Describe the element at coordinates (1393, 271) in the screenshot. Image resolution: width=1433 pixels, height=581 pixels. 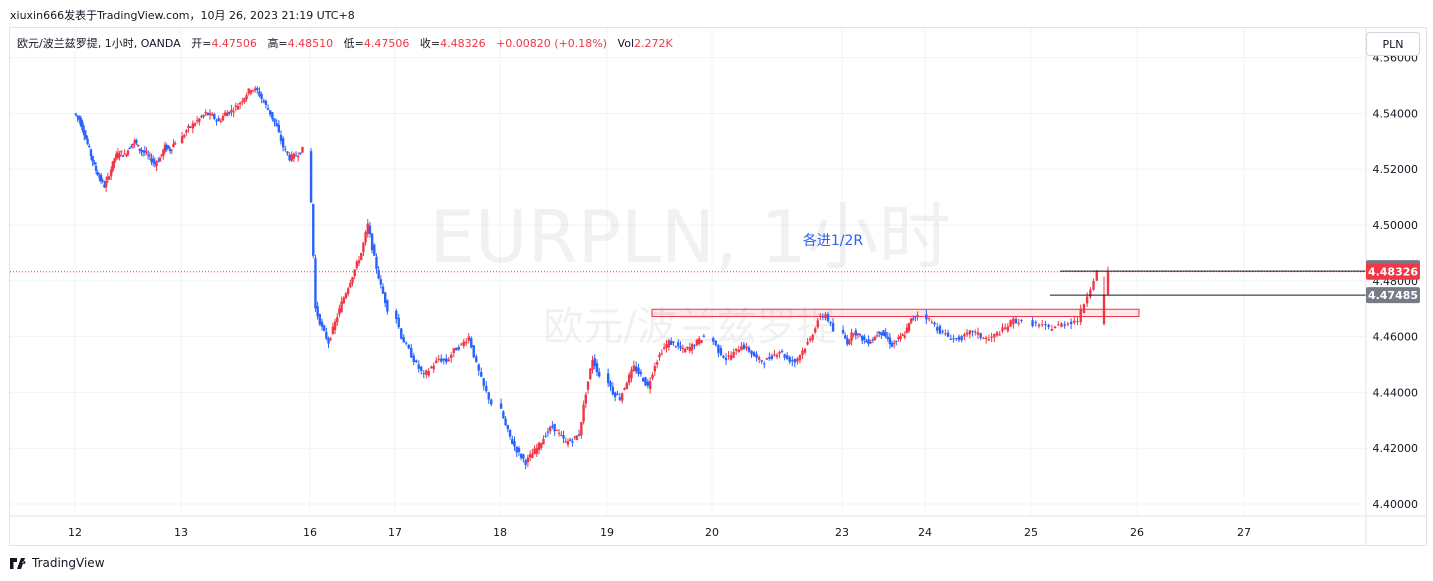
I see `price-tag` at that location.